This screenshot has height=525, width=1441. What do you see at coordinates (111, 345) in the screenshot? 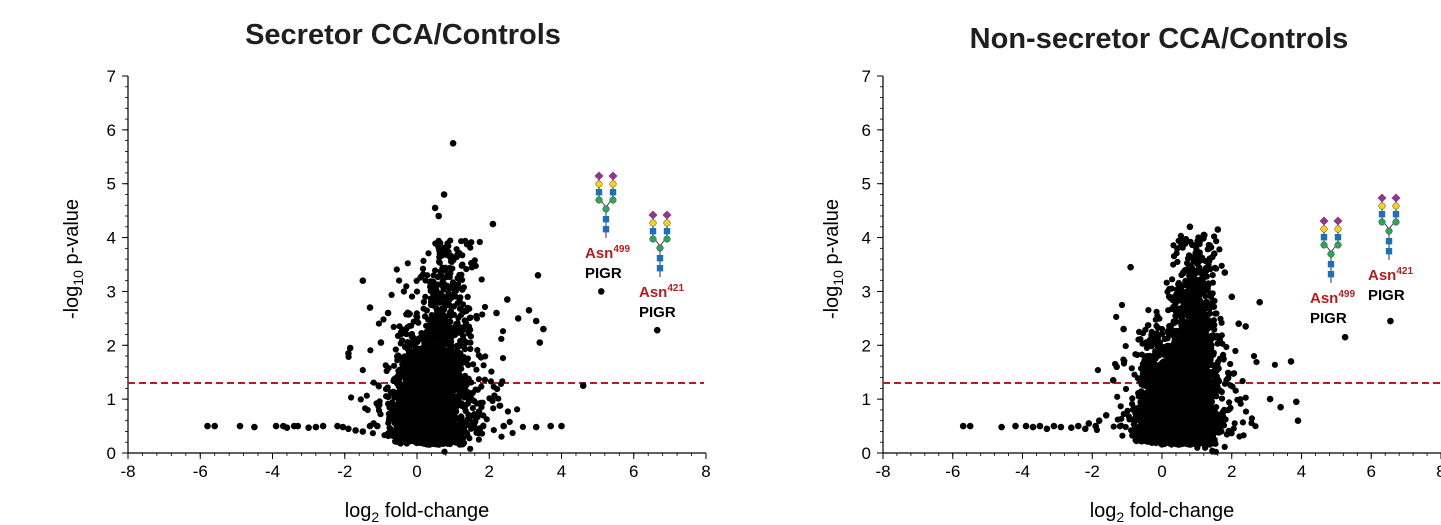
I see `y-tick-label: 2` at bounding box center [111, 345].